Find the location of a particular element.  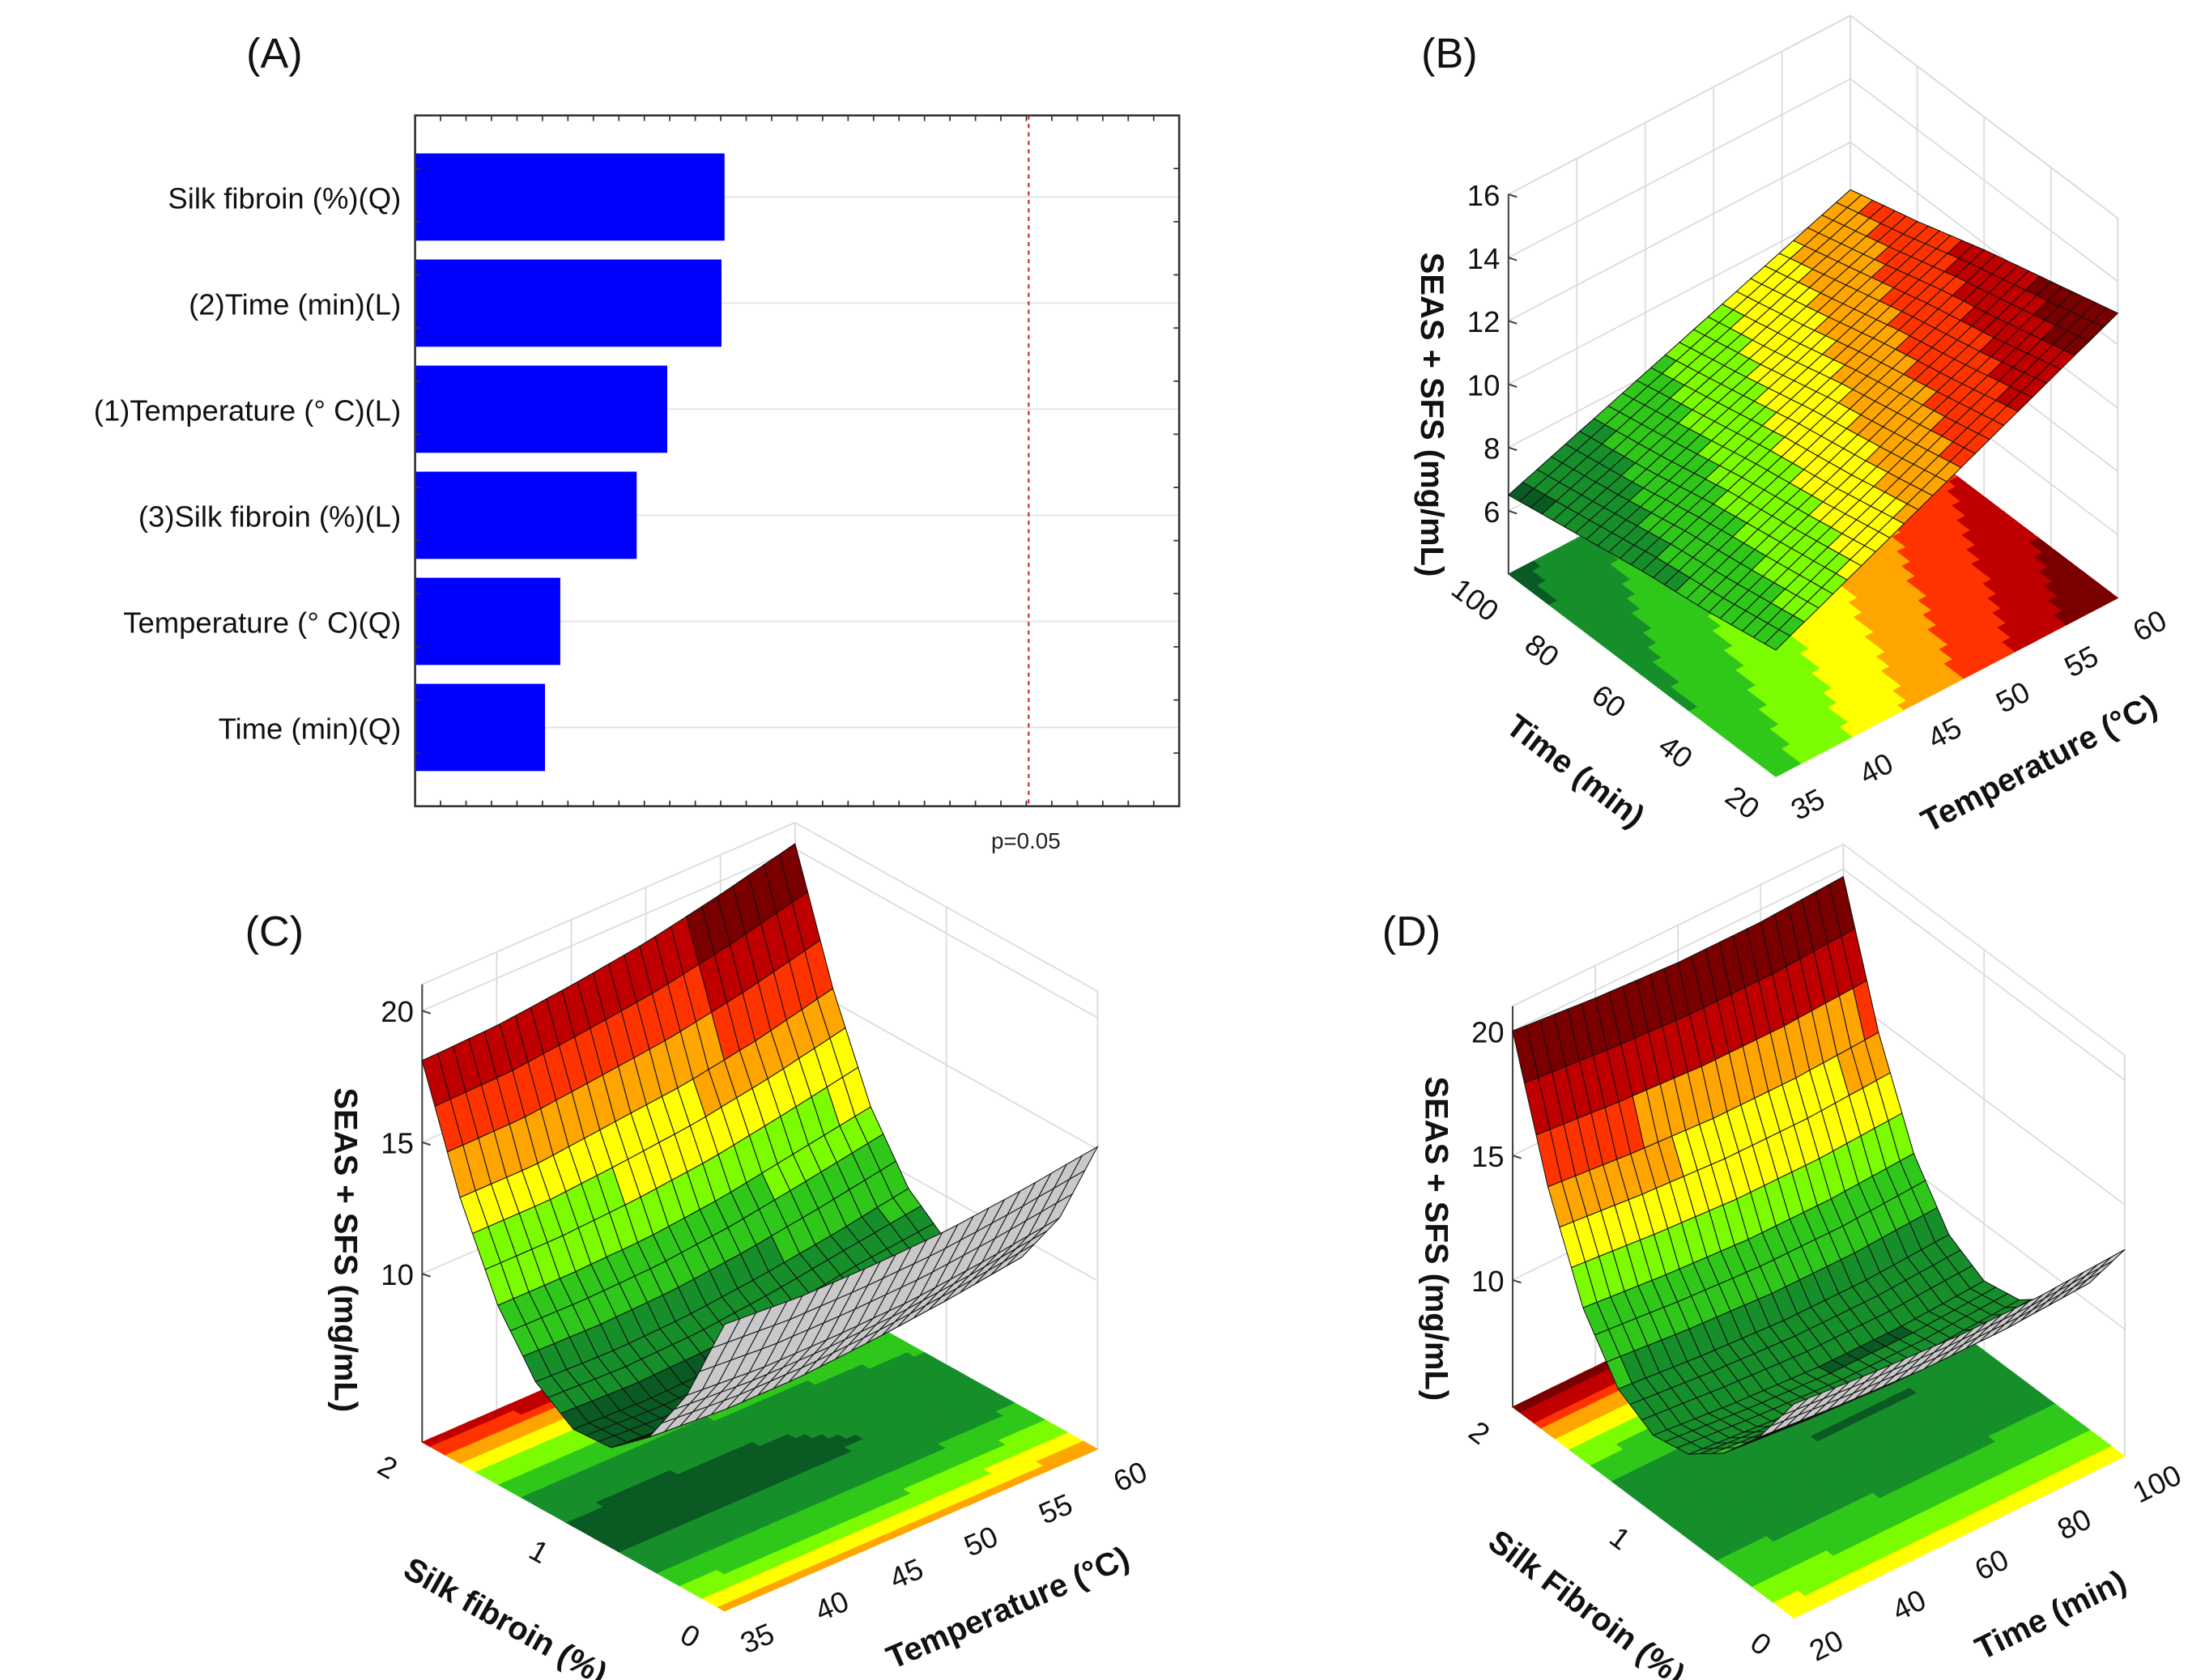

wall-edge is located at coordinates (1813, 117).